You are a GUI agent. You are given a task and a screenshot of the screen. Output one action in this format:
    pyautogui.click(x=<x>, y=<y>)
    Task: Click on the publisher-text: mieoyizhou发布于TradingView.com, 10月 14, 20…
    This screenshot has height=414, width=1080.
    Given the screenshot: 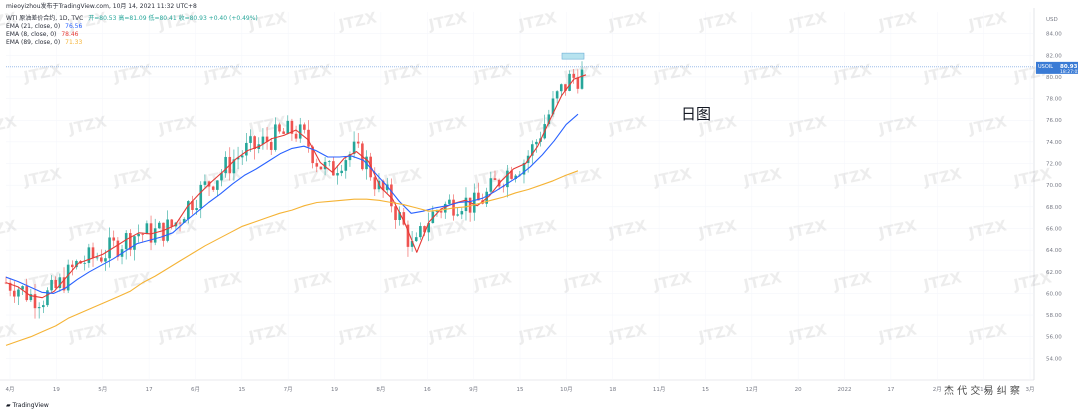 What is the action you would take?
    pyautogui.click(x=101, y=6)
    